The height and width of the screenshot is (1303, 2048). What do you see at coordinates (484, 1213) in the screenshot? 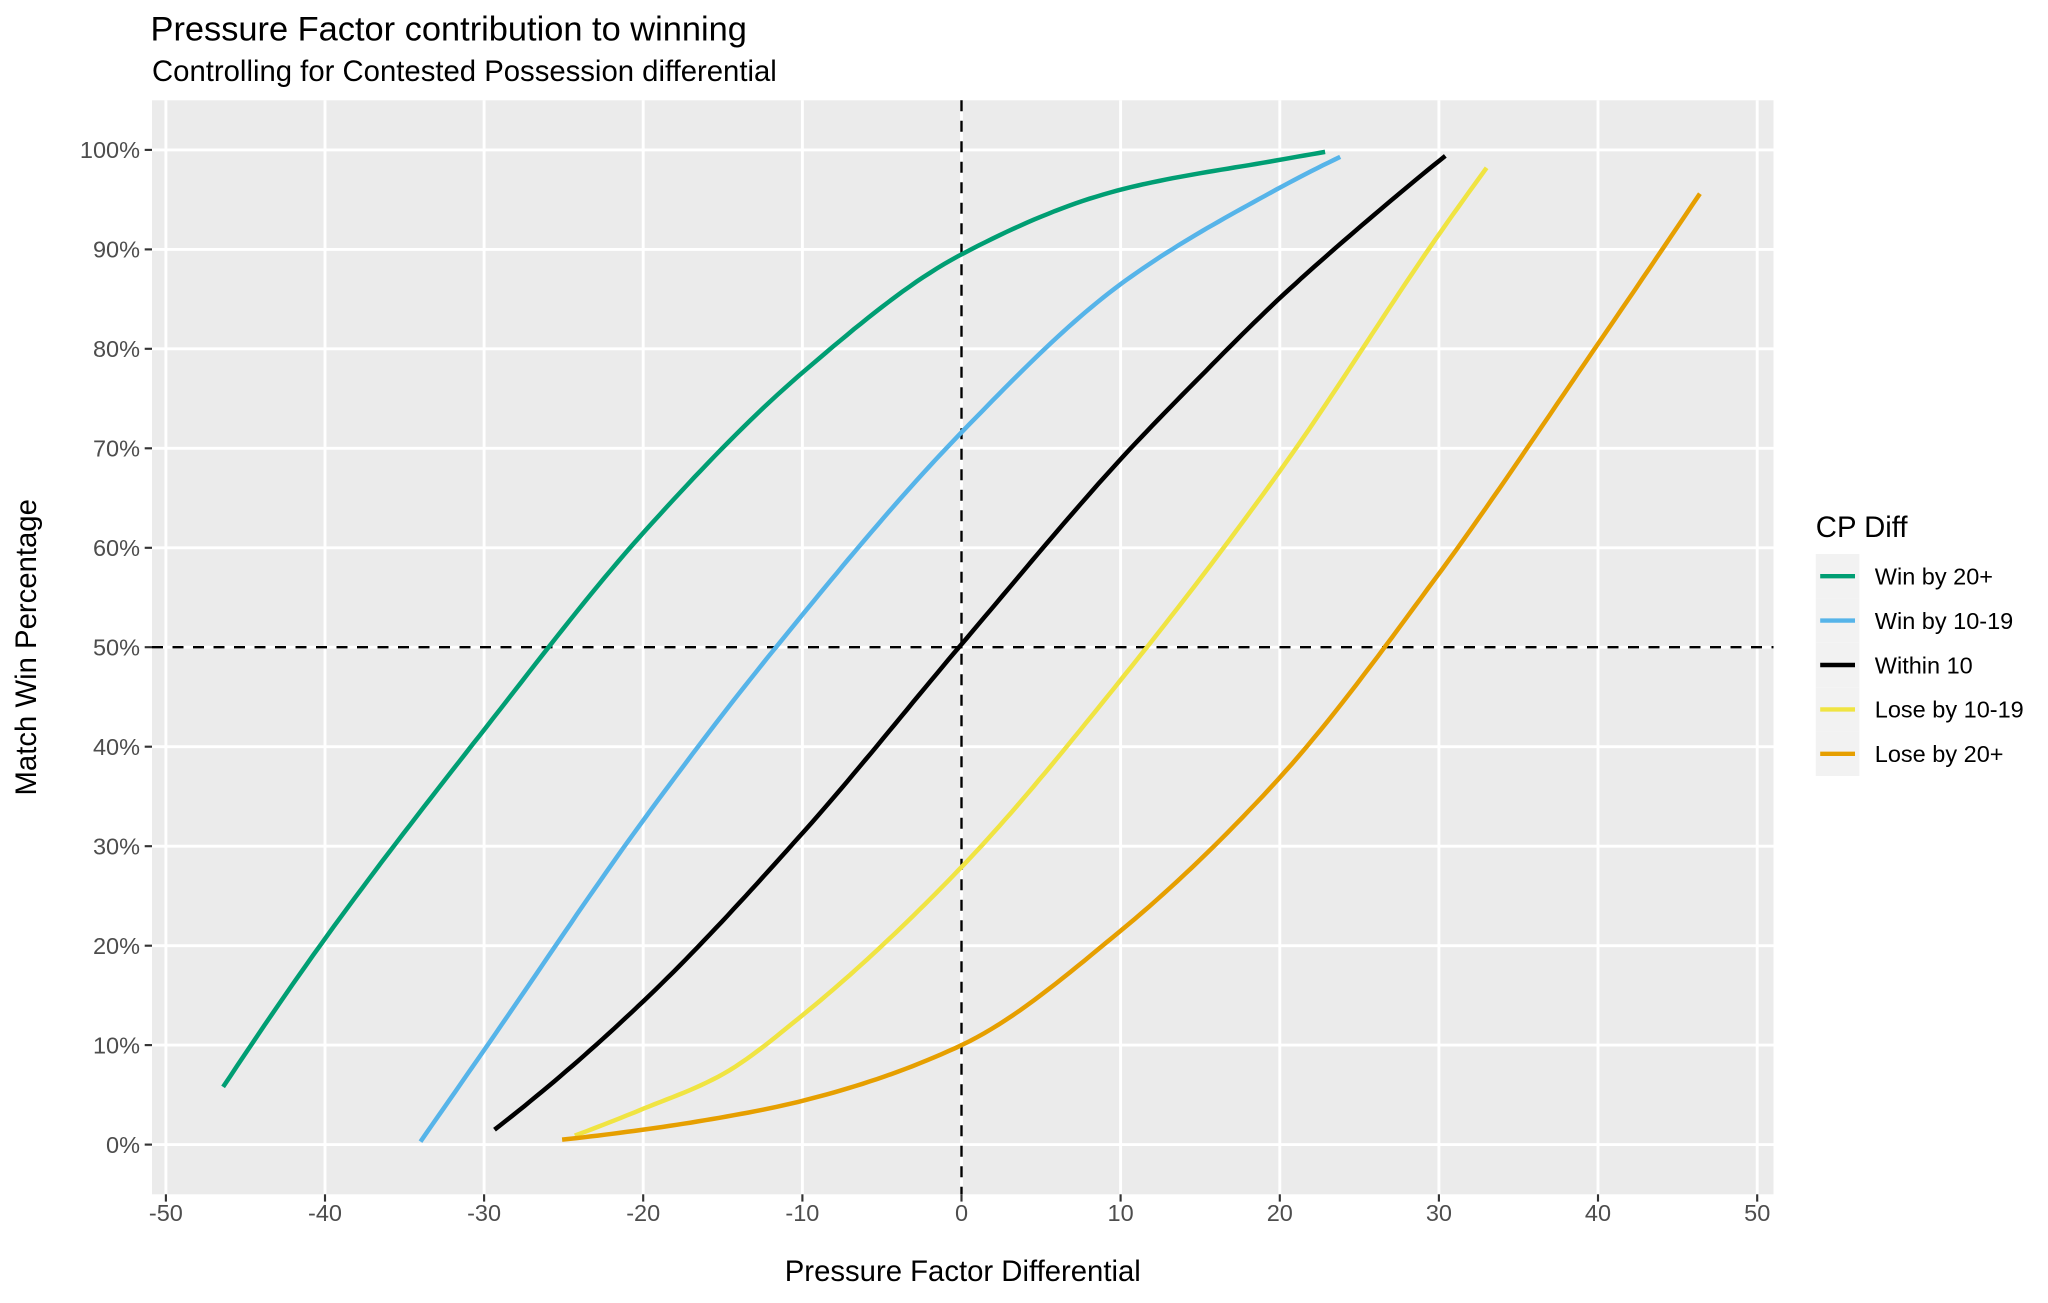
I see `svg-text: -30` at bounding box center [484, 1213].